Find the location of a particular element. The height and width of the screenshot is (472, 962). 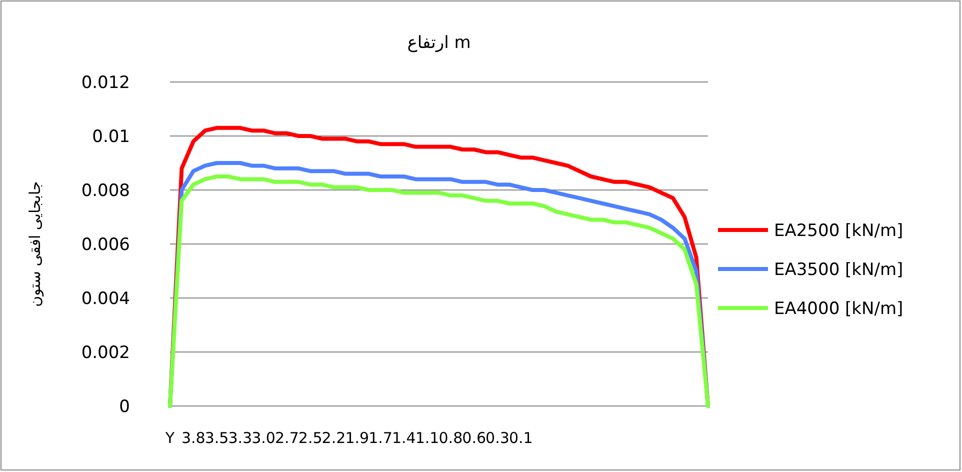

x-tick-label: 2.2 is located at coordinates (334, 438).